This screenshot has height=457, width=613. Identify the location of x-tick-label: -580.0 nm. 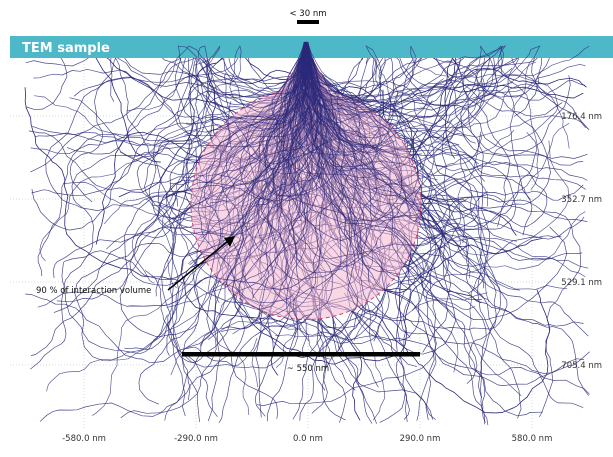
(84, 439).